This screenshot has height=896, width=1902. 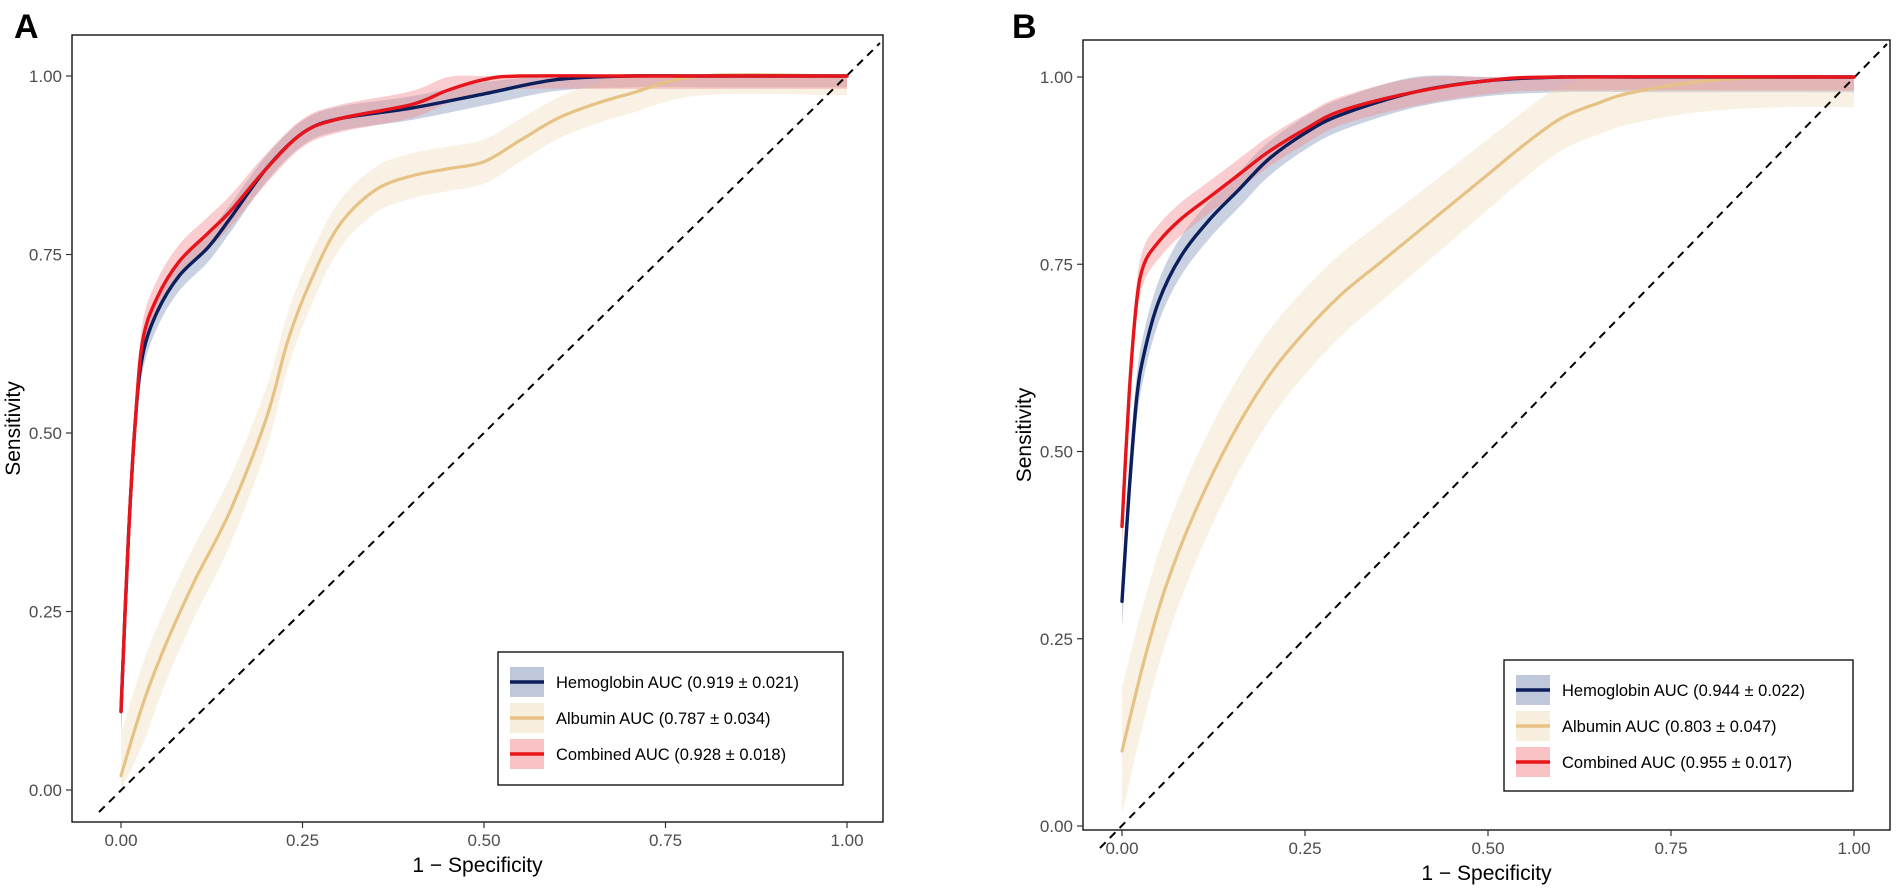 What do you see at coordinates (1683, 691) in the screenshot?
I see `panel-b-legend-hemoglobin: Hemoglobin AUC (0.944 ± 0.022)` at bounding box center [1683, 691].